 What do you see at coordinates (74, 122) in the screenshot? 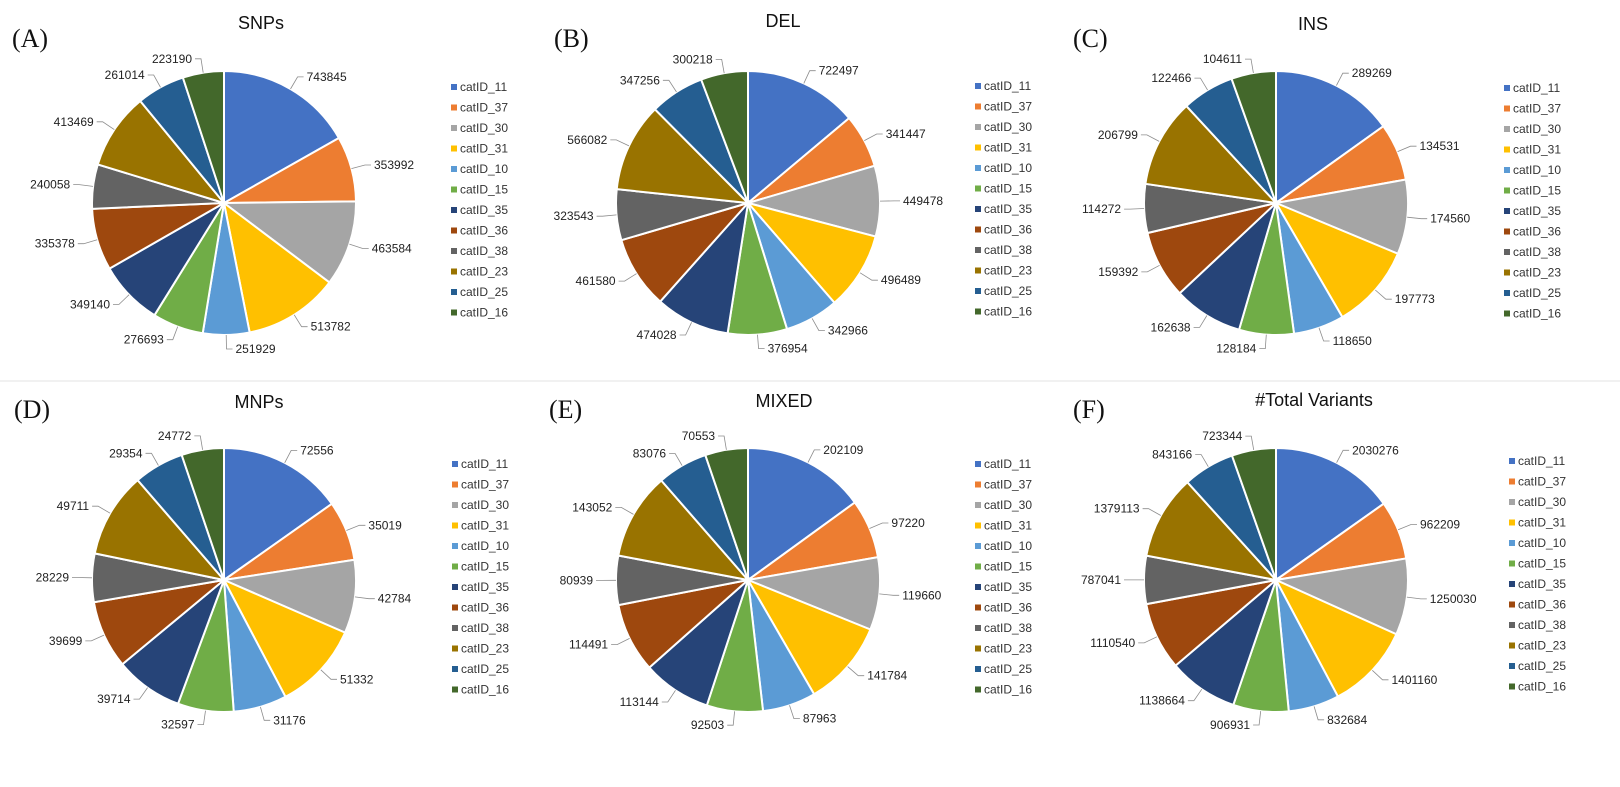
I see `data-label: 413469` at bounding box center [74, 122].